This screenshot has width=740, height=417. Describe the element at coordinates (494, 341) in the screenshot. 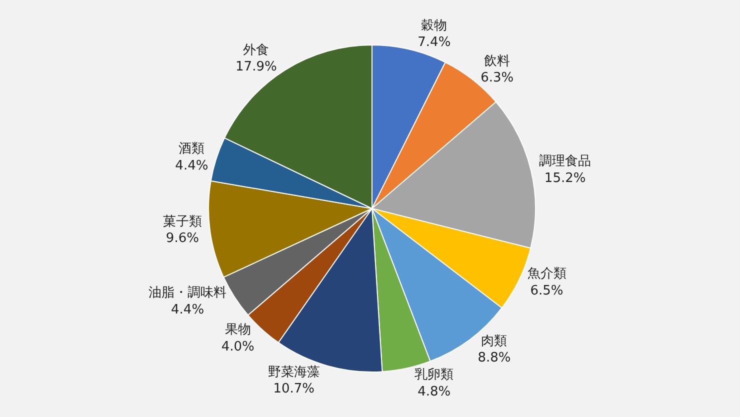

I see `slice-label: 肉類` at that location.